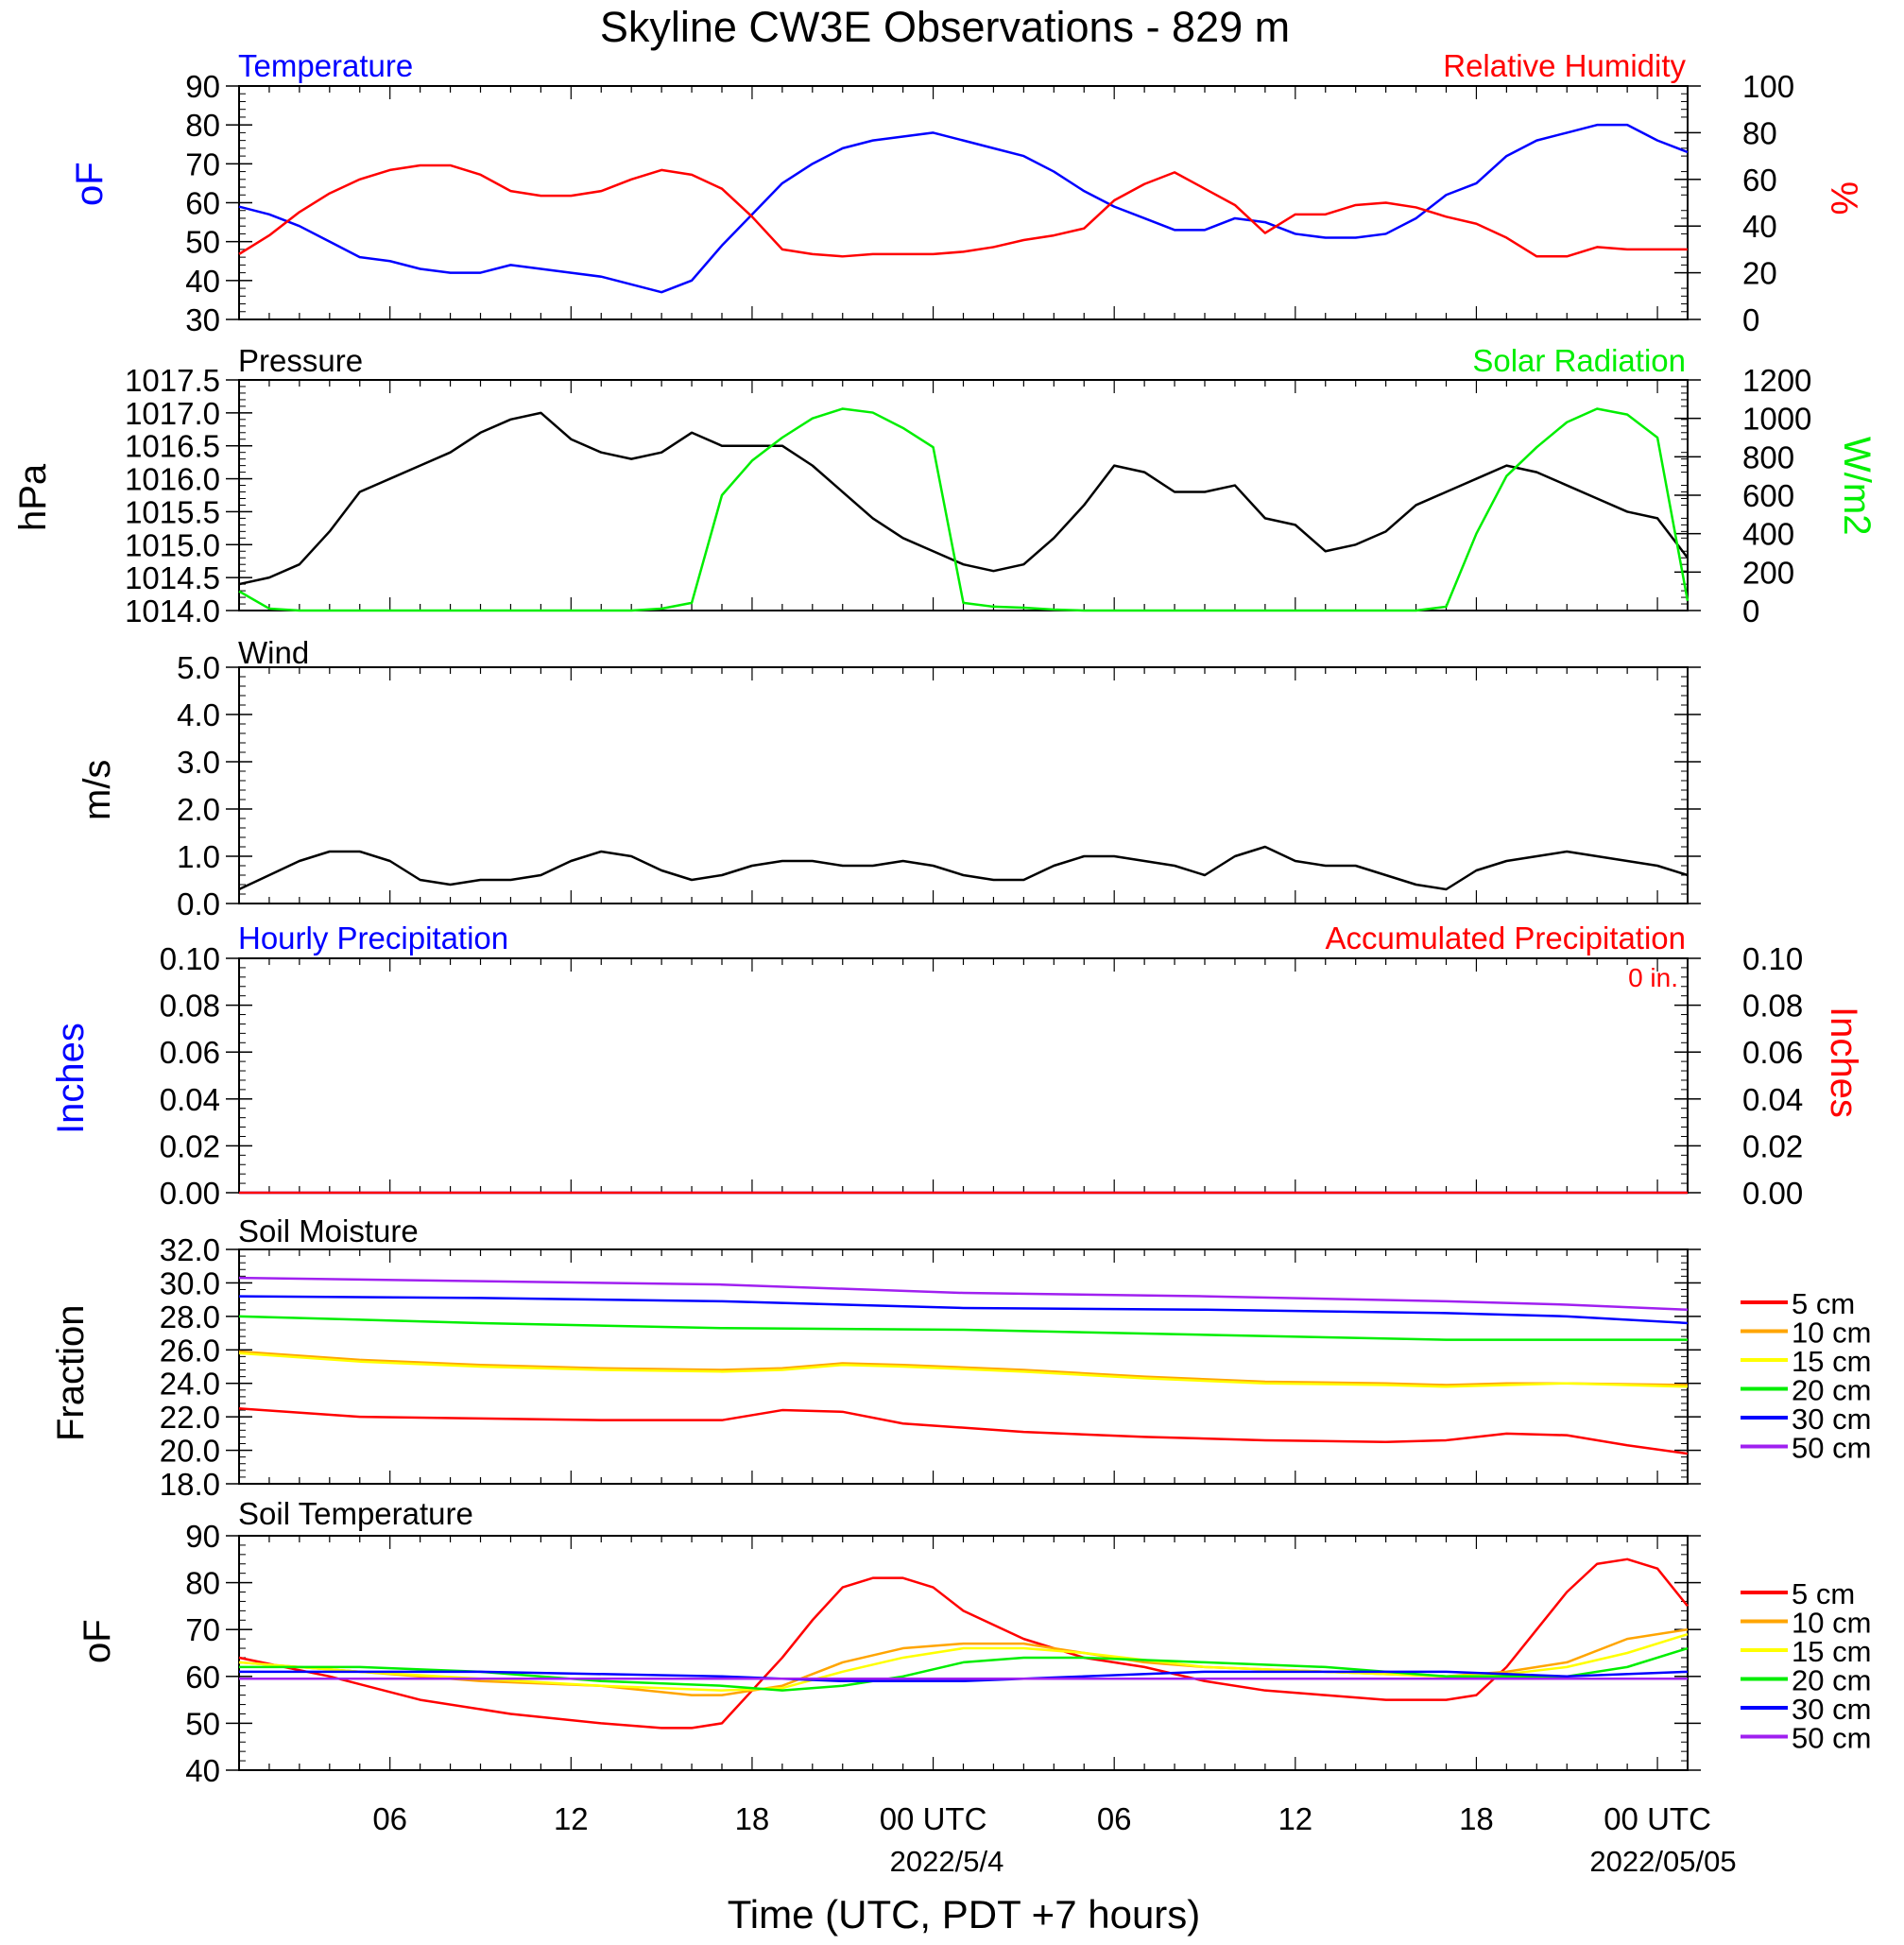  Describe the element at coordinates (355, 1513) in the screenshot. I see `soil-temp-title: Soil Temperature` at that location.